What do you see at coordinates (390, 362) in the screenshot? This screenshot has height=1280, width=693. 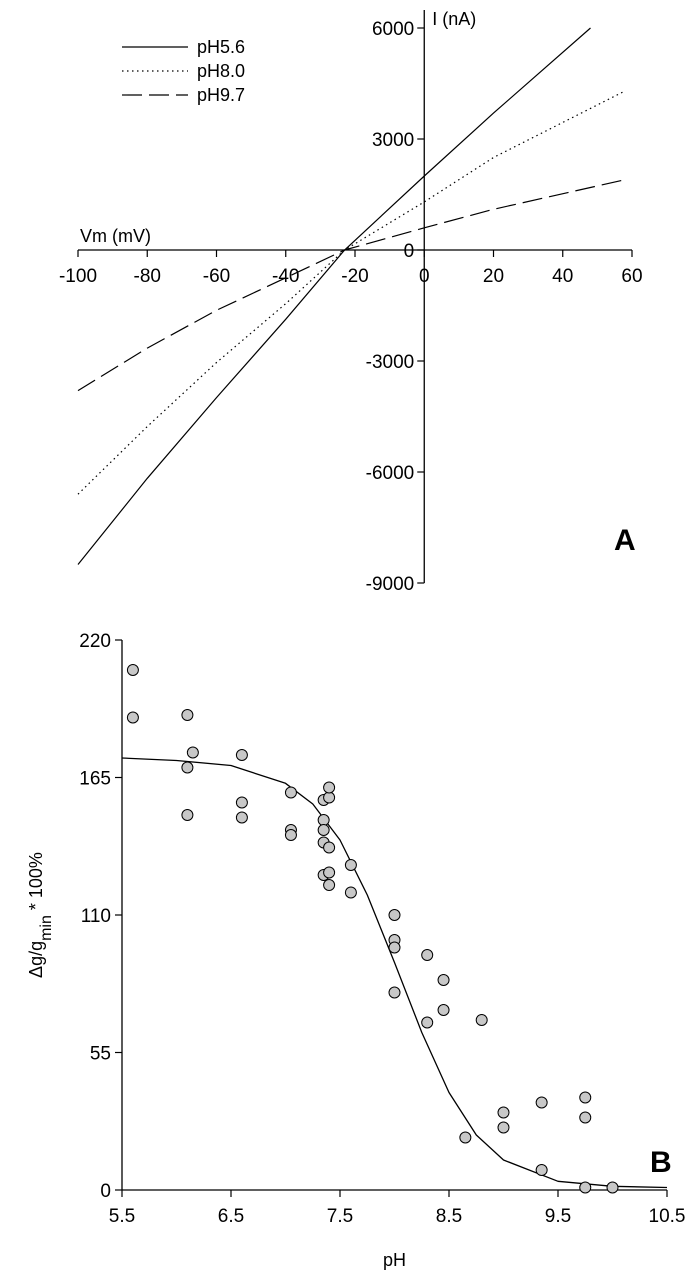 I see `y-tick-label: -3000` at bounding box center [390, 362].